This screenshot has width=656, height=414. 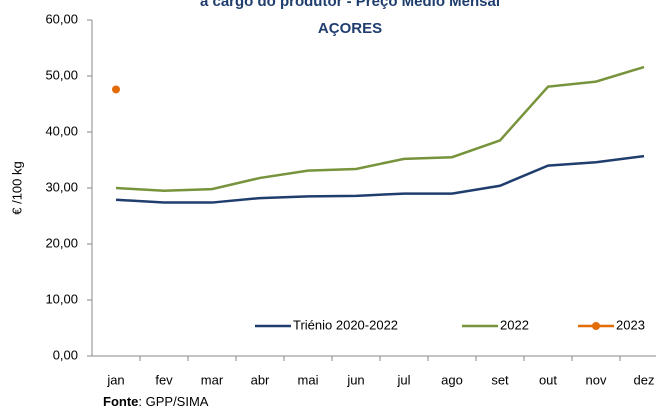 What do you see at coordinates (212, 379) in the screenshot?
I see `x-tick-label: mar` at bounding box center [212, 379].